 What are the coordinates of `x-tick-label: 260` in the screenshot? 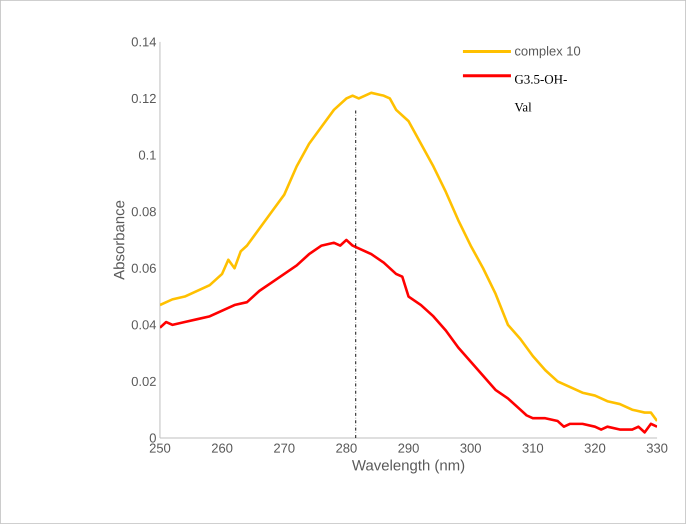 It's located at (222, 448).